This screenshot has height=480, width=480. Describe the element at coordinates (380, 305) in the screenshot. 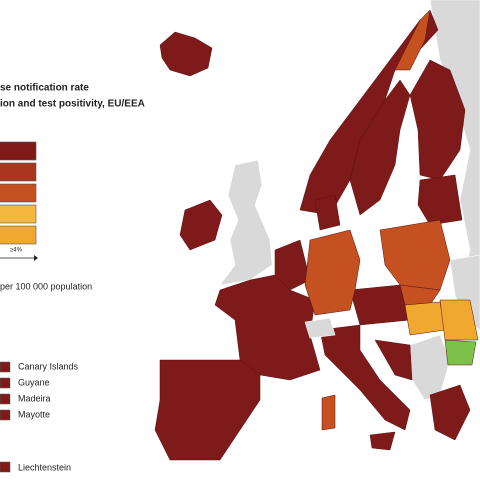

I see `austria-czechia` at that location.